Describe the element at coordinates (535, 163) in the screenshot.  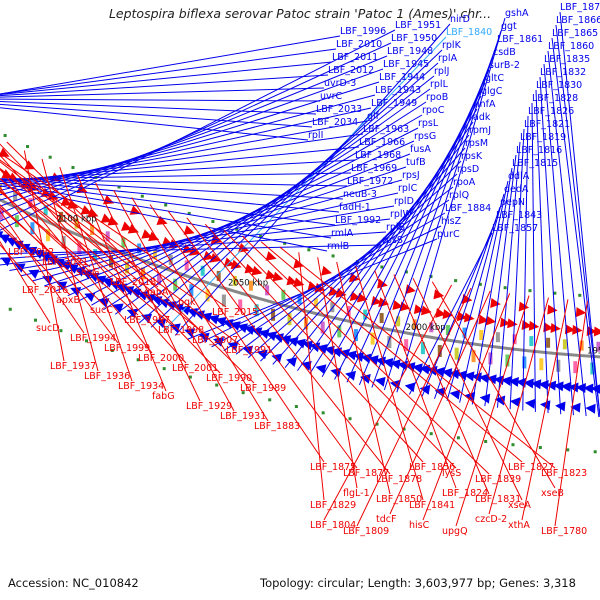
I see `gene-label-forward: LBF_1815` at that location.